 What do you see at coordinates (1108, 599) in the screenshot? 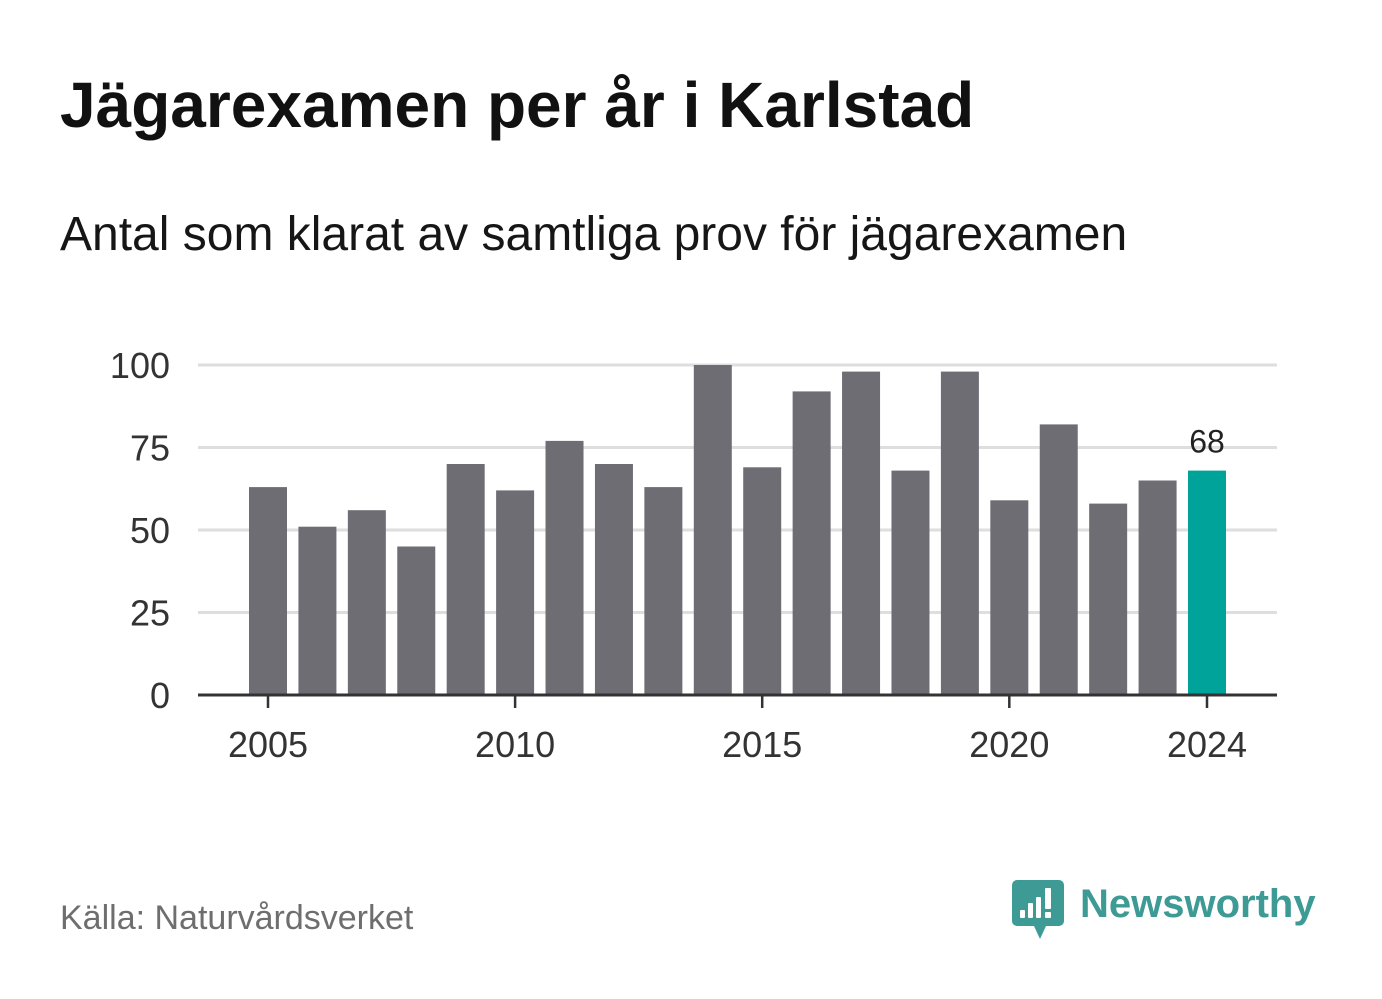
I see `bar-2022` at bounding box center [1108, 599].